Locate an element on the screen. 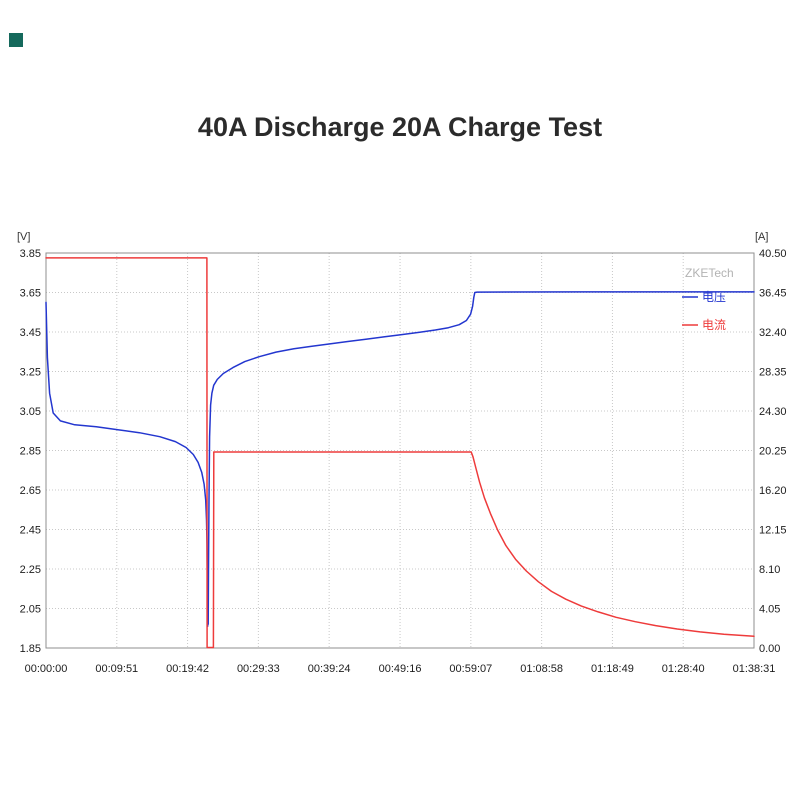 The image size is (800, 800). y-left-tick-label: 3.65 is located at coordinates (30, 294).